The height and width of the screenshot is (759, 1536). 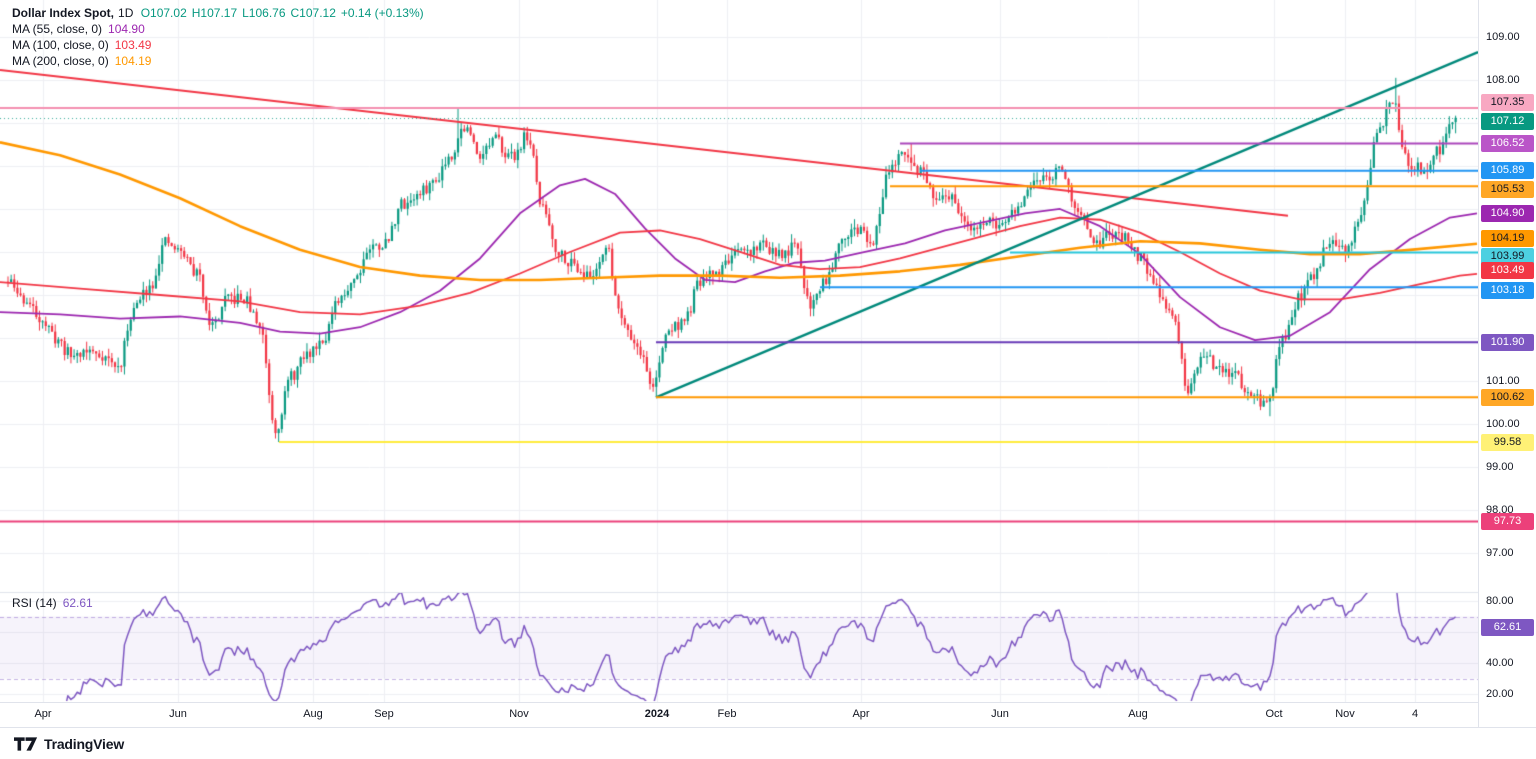 What do you see at coordinates (1507, 397) in the screenshot?
I see `price-level-label: 100.62` at bounding box center [1507, 397].